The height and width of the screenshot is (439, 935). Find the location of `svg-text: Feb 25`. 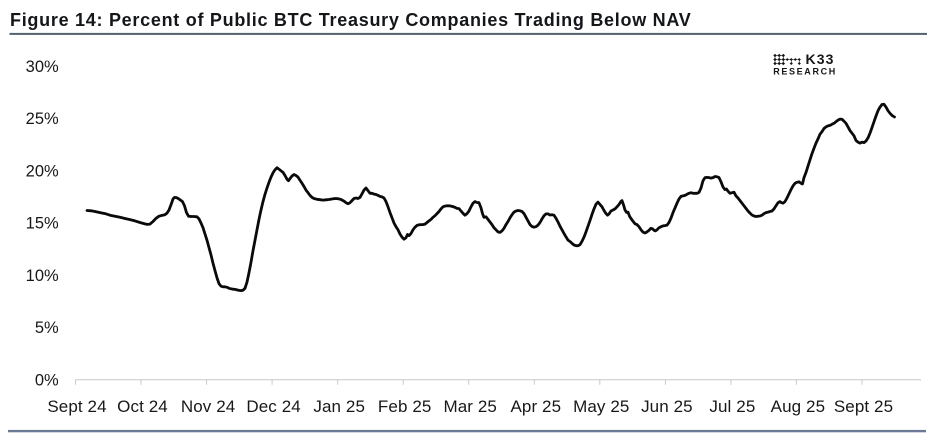

svg-text: Feb 25 is located at coordinates (405, 406).